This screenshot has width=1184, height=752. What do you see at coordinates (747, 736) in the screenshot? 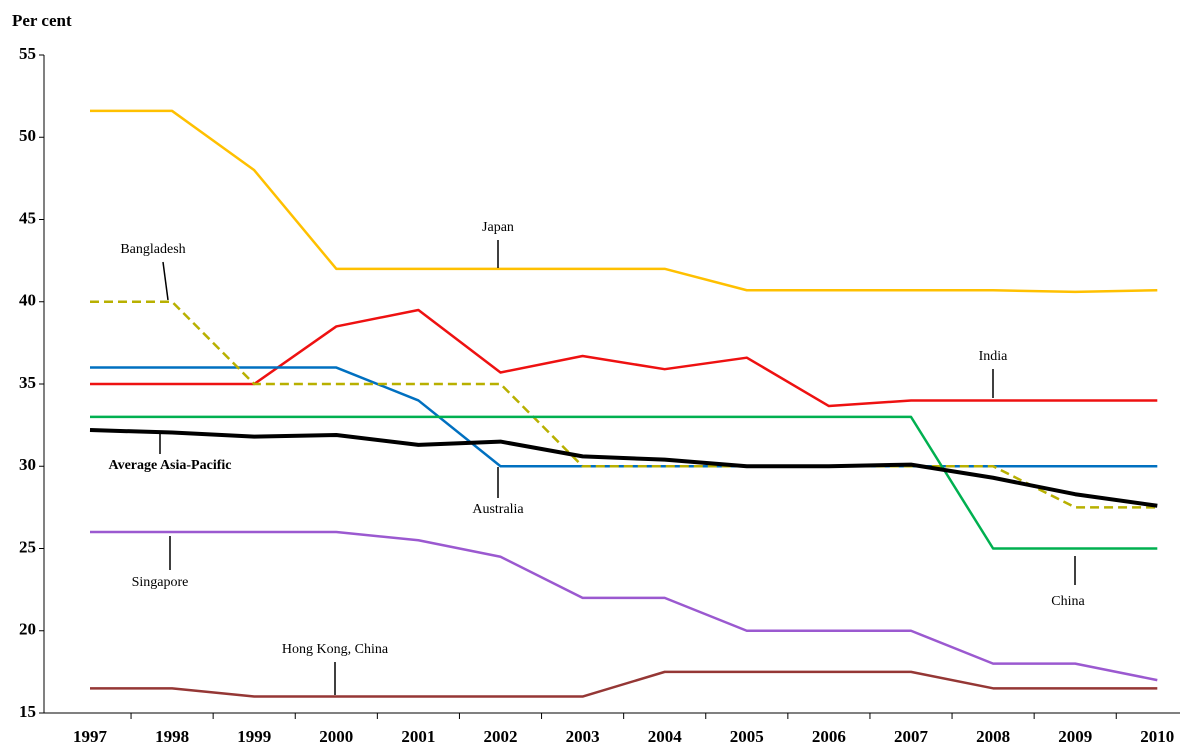
I see `x-tick-label: 2005` at bounding box center [747, 736].